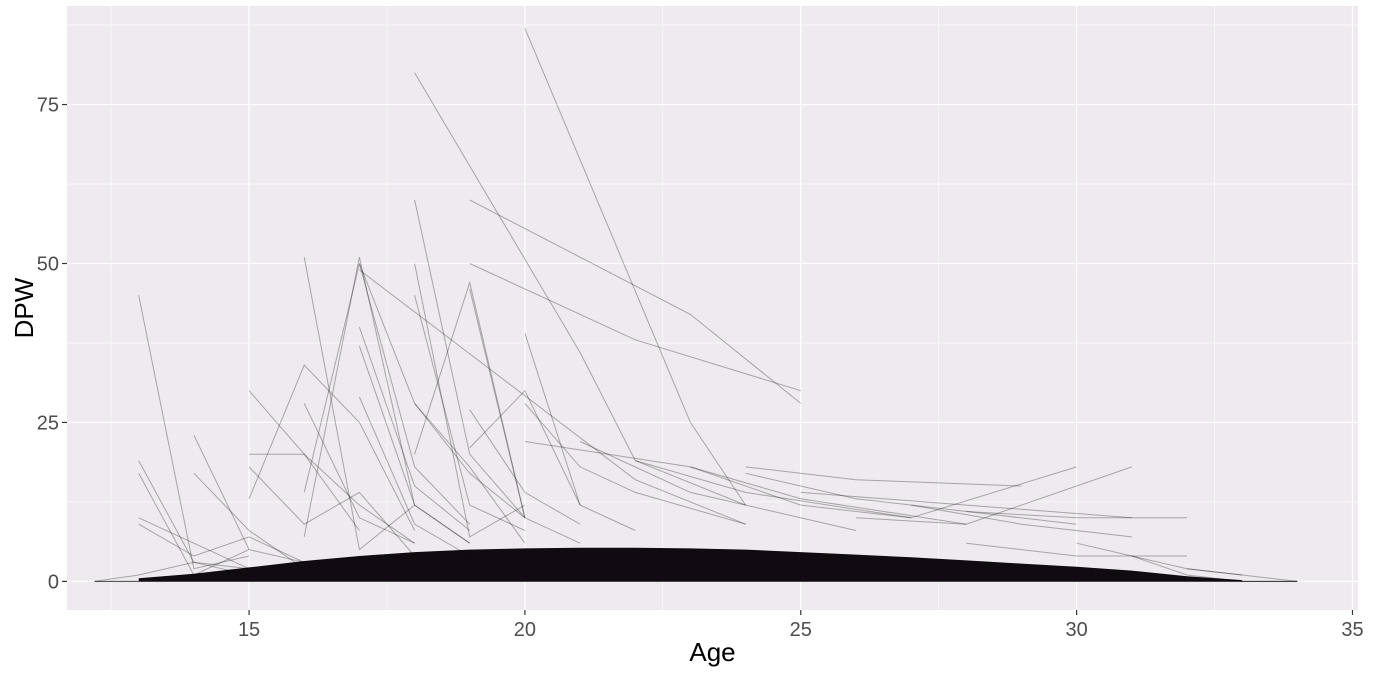  What do you see at coordinates (48, 264) in the screenshot?
I see `y-tick-label: 50` at bounding box center [48, 264].